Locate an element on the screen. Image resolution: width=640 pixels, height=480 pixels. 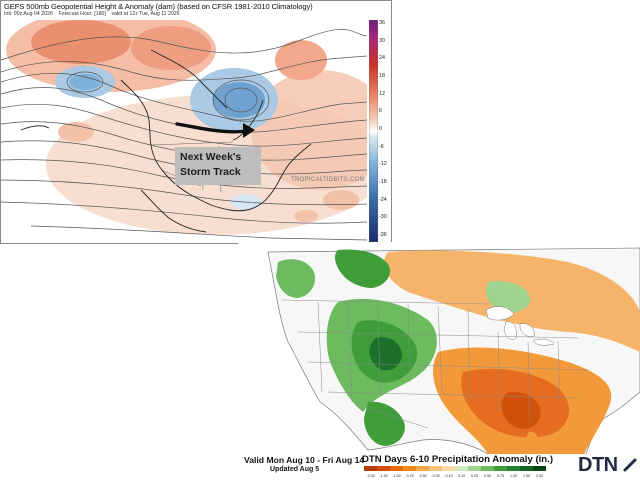
dry-anomaly-florida is located at coordinates (532, 440).